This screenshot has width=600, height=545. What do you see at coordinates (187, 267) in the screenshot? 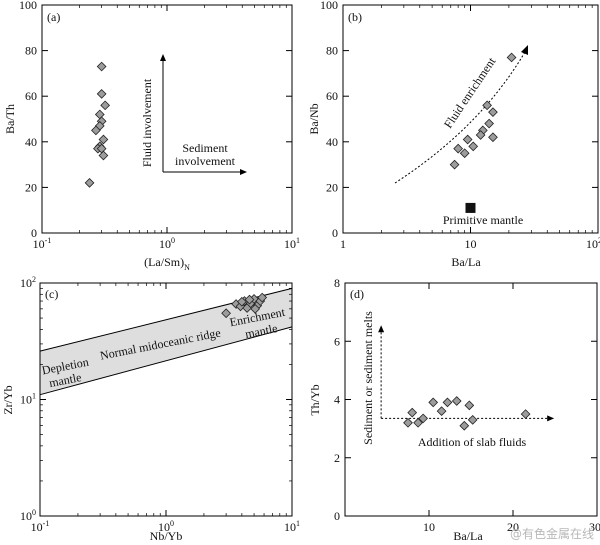
I see `x-axis-label-sub: N` at bounding box center [187, 267].